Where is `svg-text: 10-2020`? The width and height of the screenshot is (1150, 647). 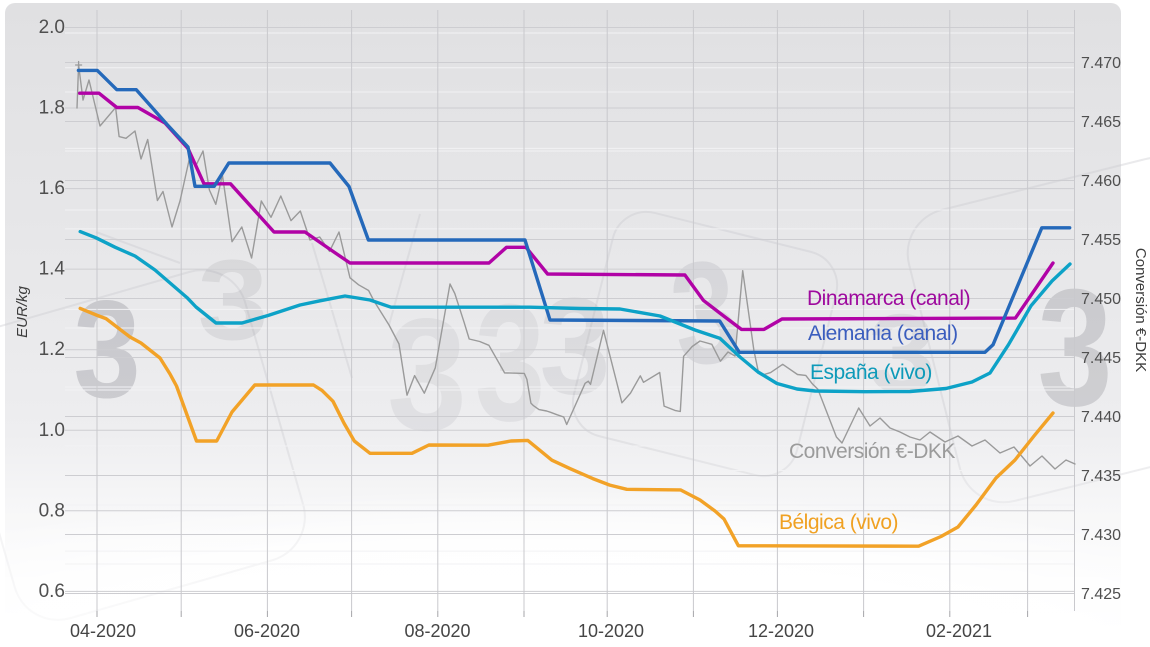 svg-text: 10-2020 is located at coordinates (611, 631).